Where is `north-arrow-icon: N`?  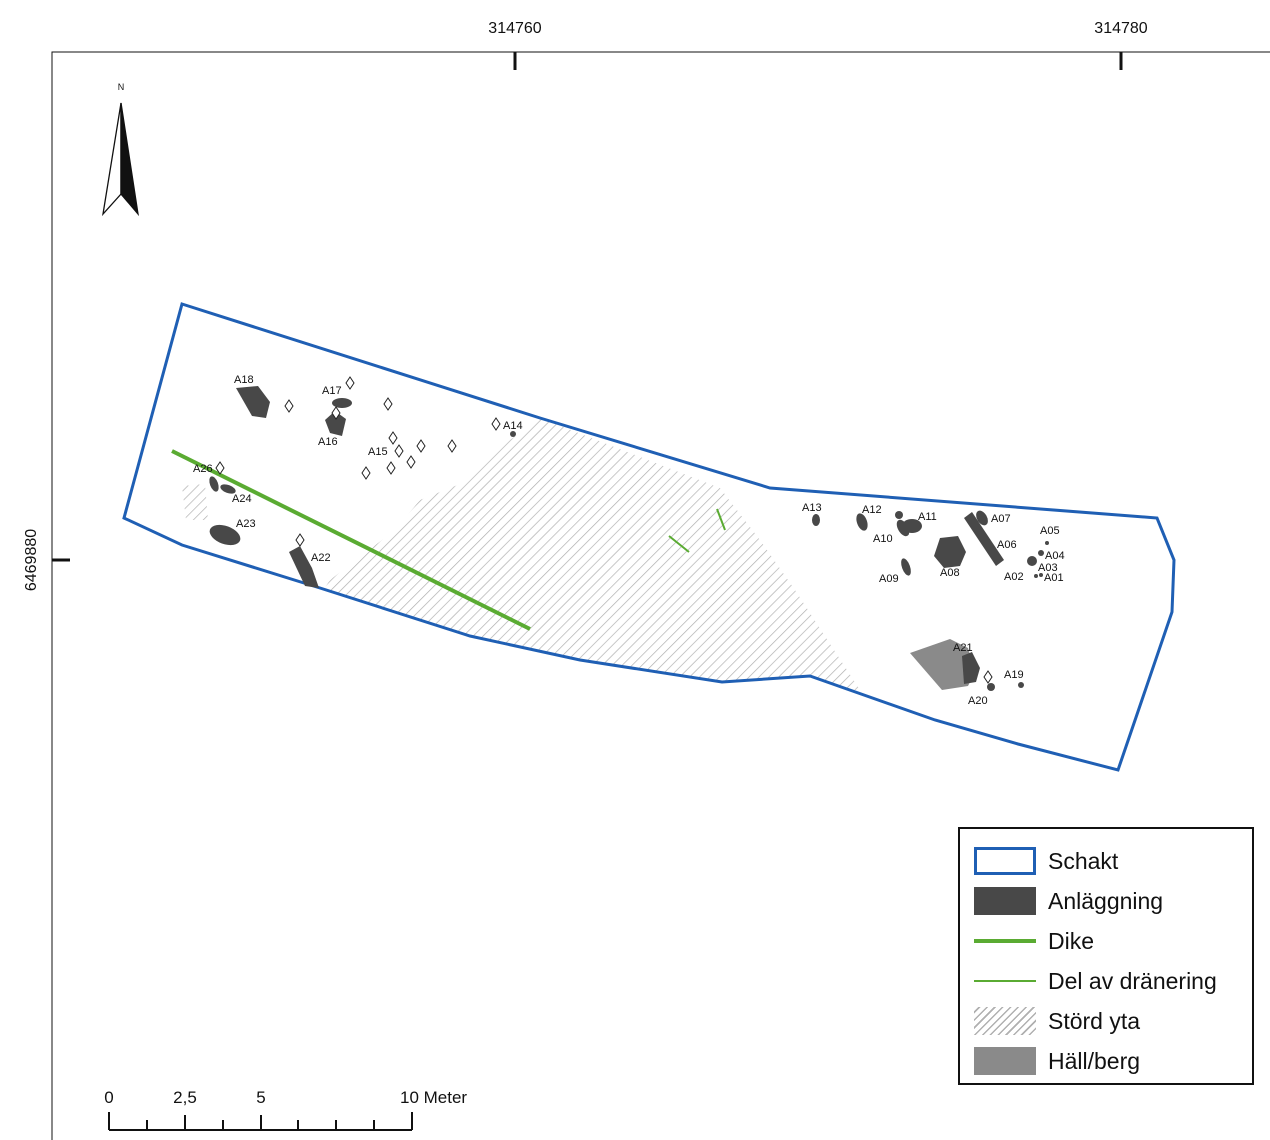
north-arrow-icon: N is located at coordinates (120, 149).